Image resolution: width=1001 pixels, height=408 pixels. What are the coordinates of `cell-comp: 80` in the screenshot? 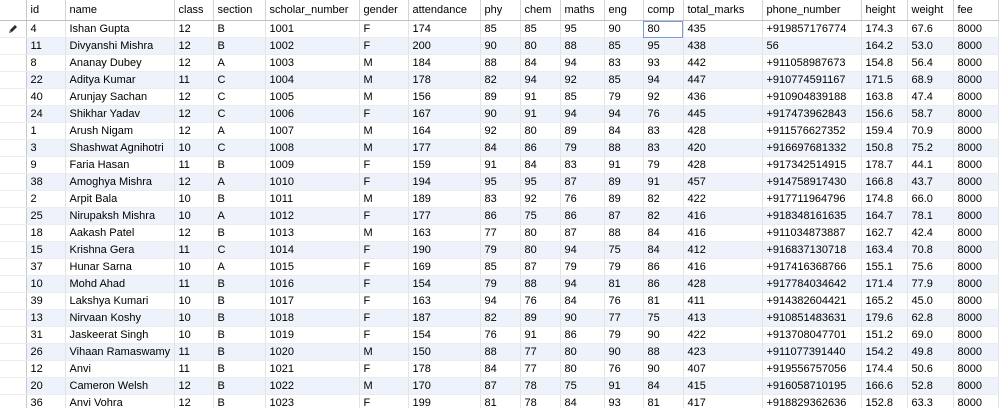 It's located at (663, 29).